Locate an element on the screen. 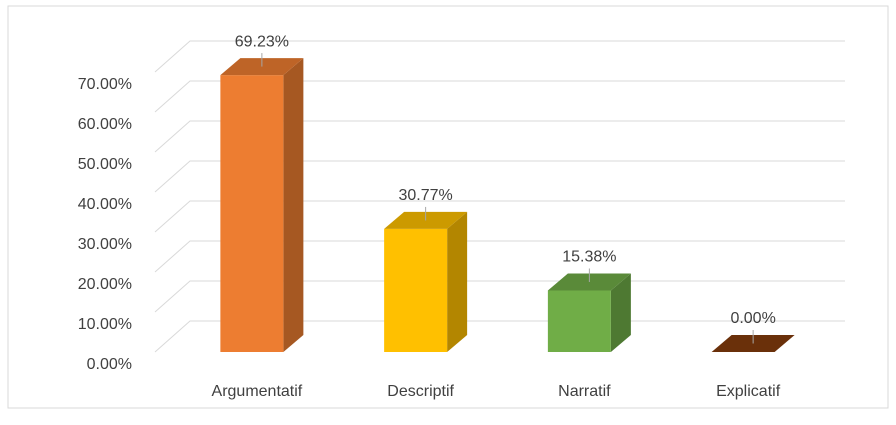  x-tick-label: Descriptif is located at coordinates (420, 391).